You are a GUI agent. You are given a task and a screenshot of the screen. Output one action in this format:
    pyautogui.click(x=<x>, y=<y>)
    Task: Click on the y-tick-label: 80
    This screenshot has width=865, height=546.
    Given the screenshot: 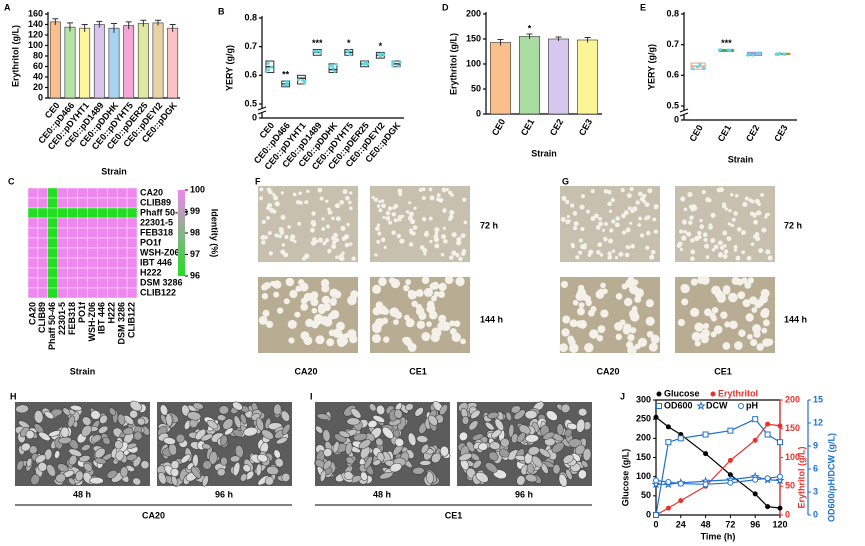 What is the action you would take?
    pyautogui.click(x=38, y=55)
    